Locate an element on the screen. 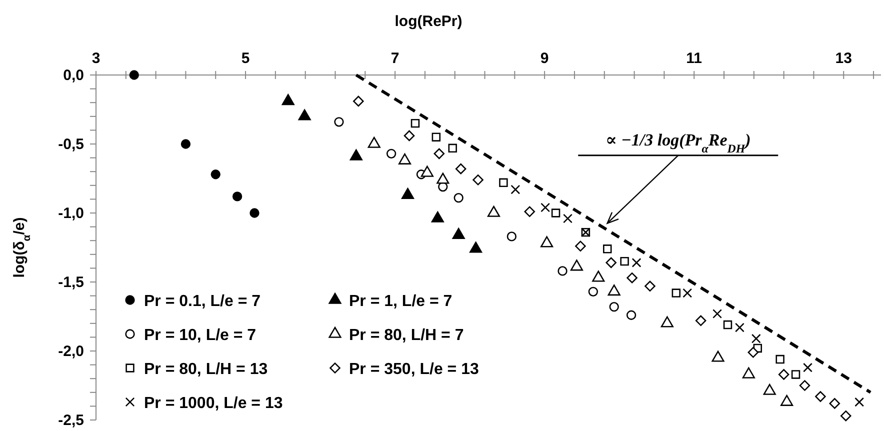  legend-label: Pr = 10, L/e = 7 is located at coordinates (200, 335).